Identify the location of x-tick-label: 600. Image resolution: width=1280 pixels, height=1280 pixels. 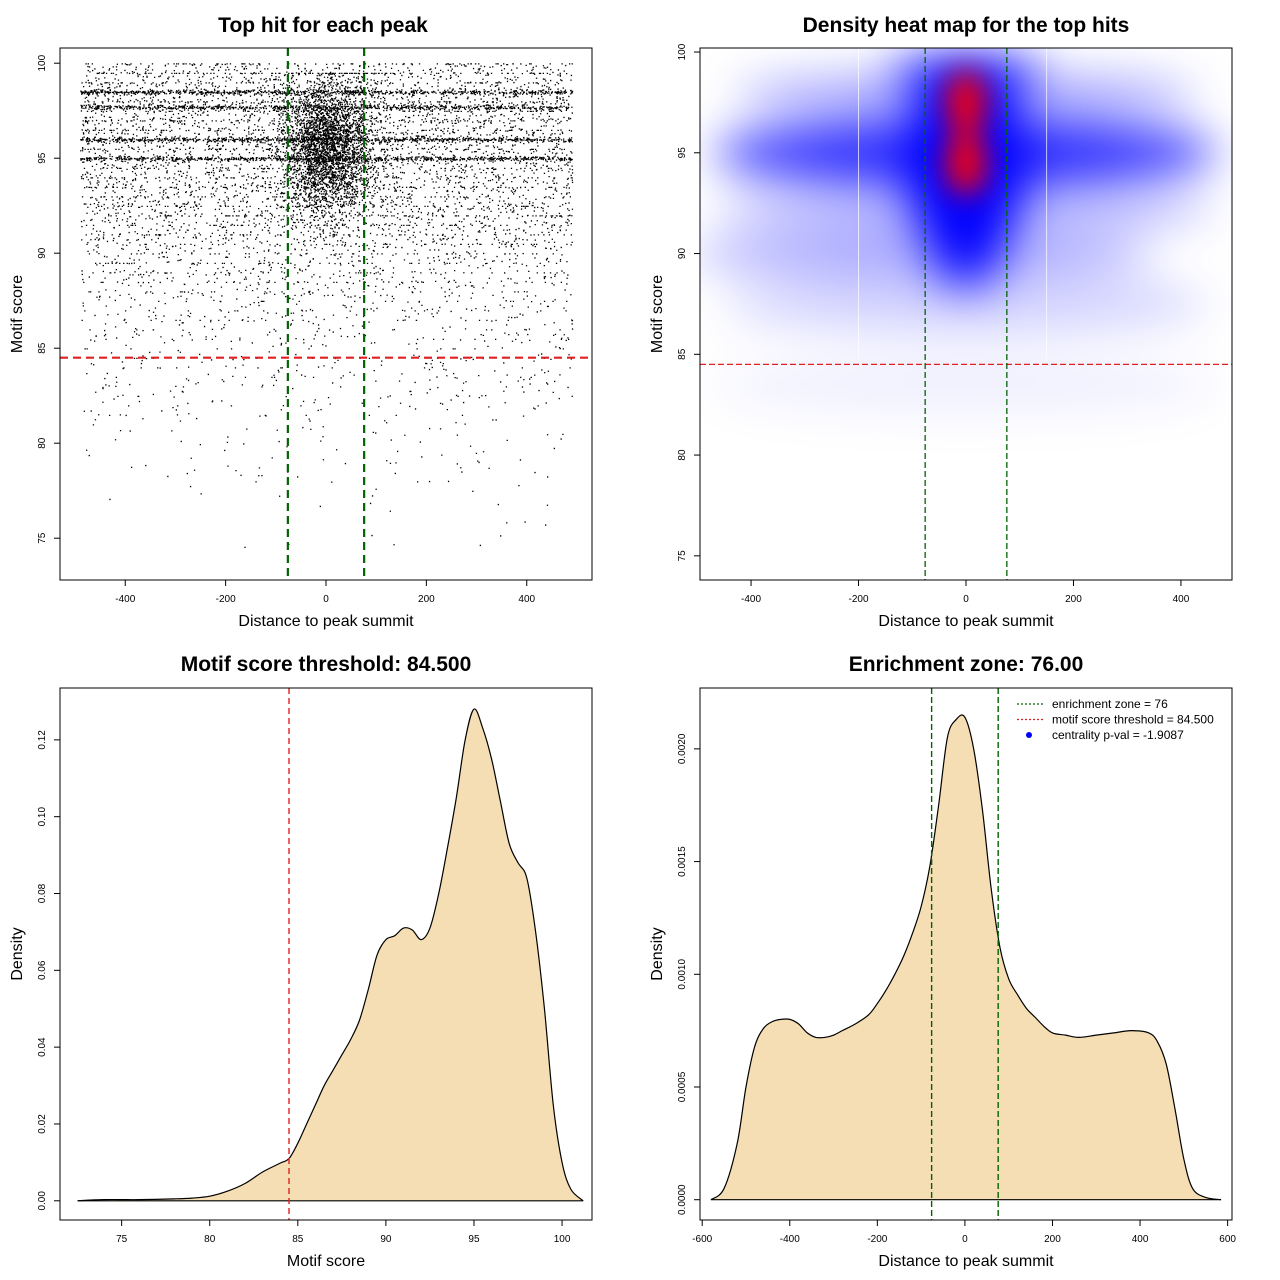
(1227, 1239).